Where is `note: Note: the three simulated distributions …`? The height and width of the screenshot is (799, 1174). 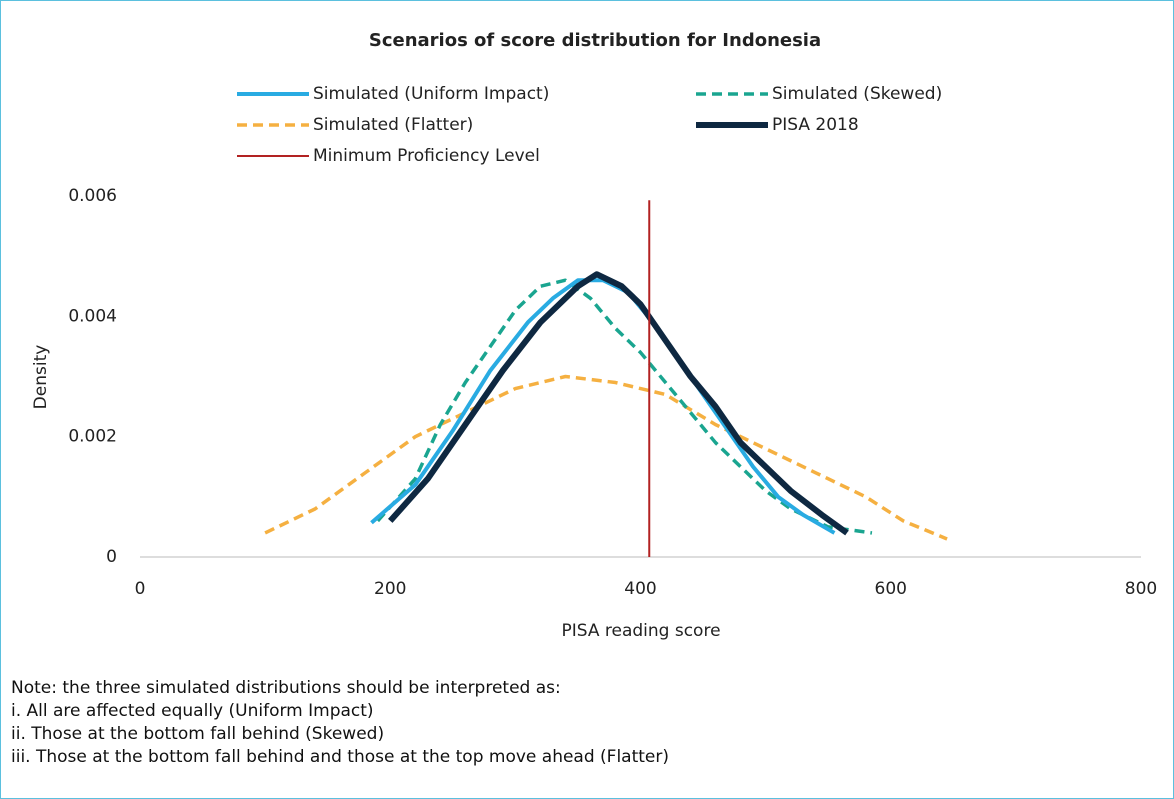
note: Note: the three simulated distributions … is located at coordinates (286, 688).